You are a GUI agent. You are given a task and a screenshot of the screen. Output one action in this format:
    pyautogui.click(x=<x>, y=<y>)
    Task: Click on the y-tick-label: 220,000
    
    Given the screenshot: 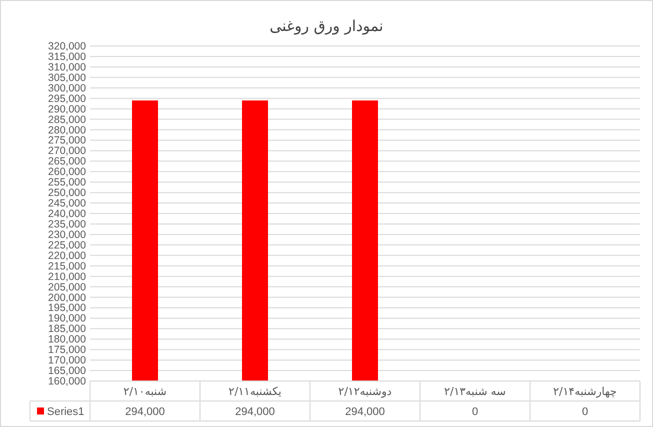 What is the action you would take?
    pyautogui.click(x=67, y=256)
    